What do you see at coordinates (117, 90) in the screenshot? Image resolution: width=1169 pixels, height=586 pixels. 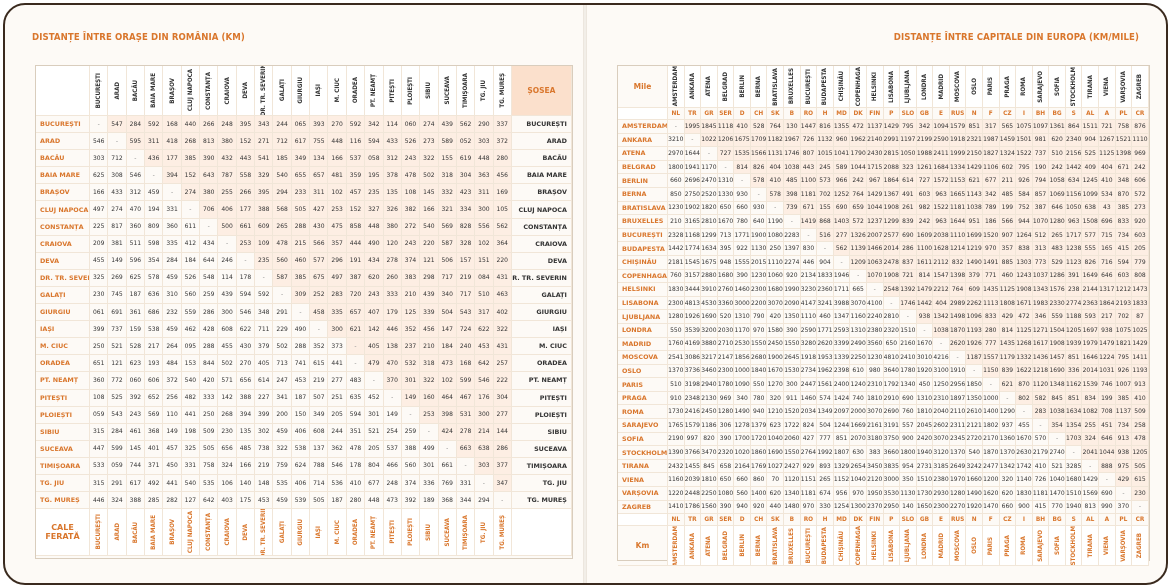 I see `column-header-label: ARAD` at bounding box center [117, 90].